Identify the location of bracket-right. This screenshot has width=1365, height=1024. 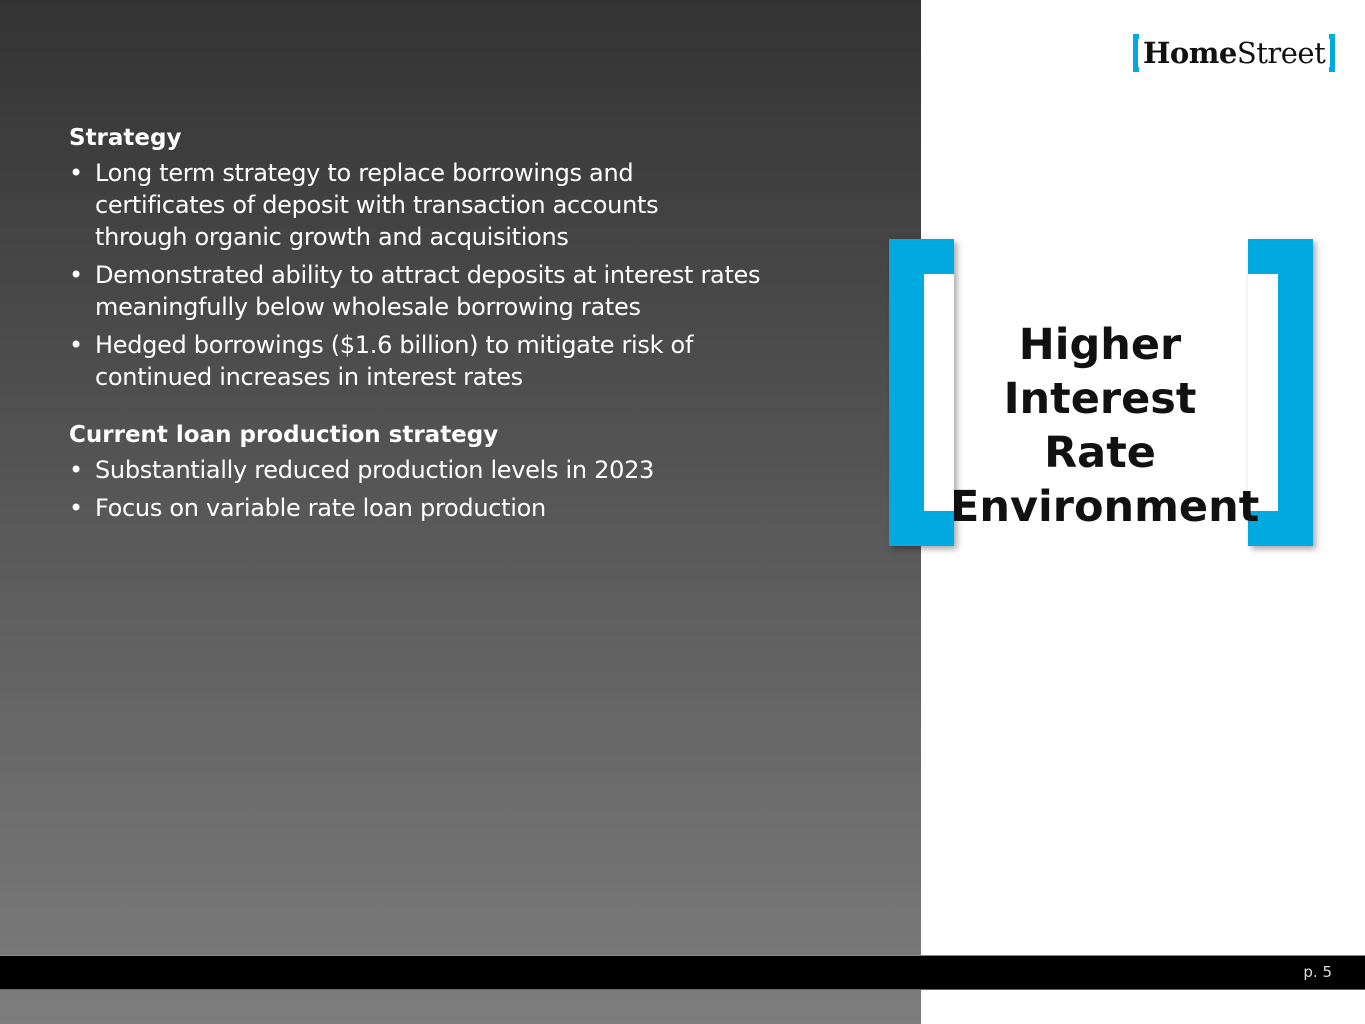
(1280, 392).